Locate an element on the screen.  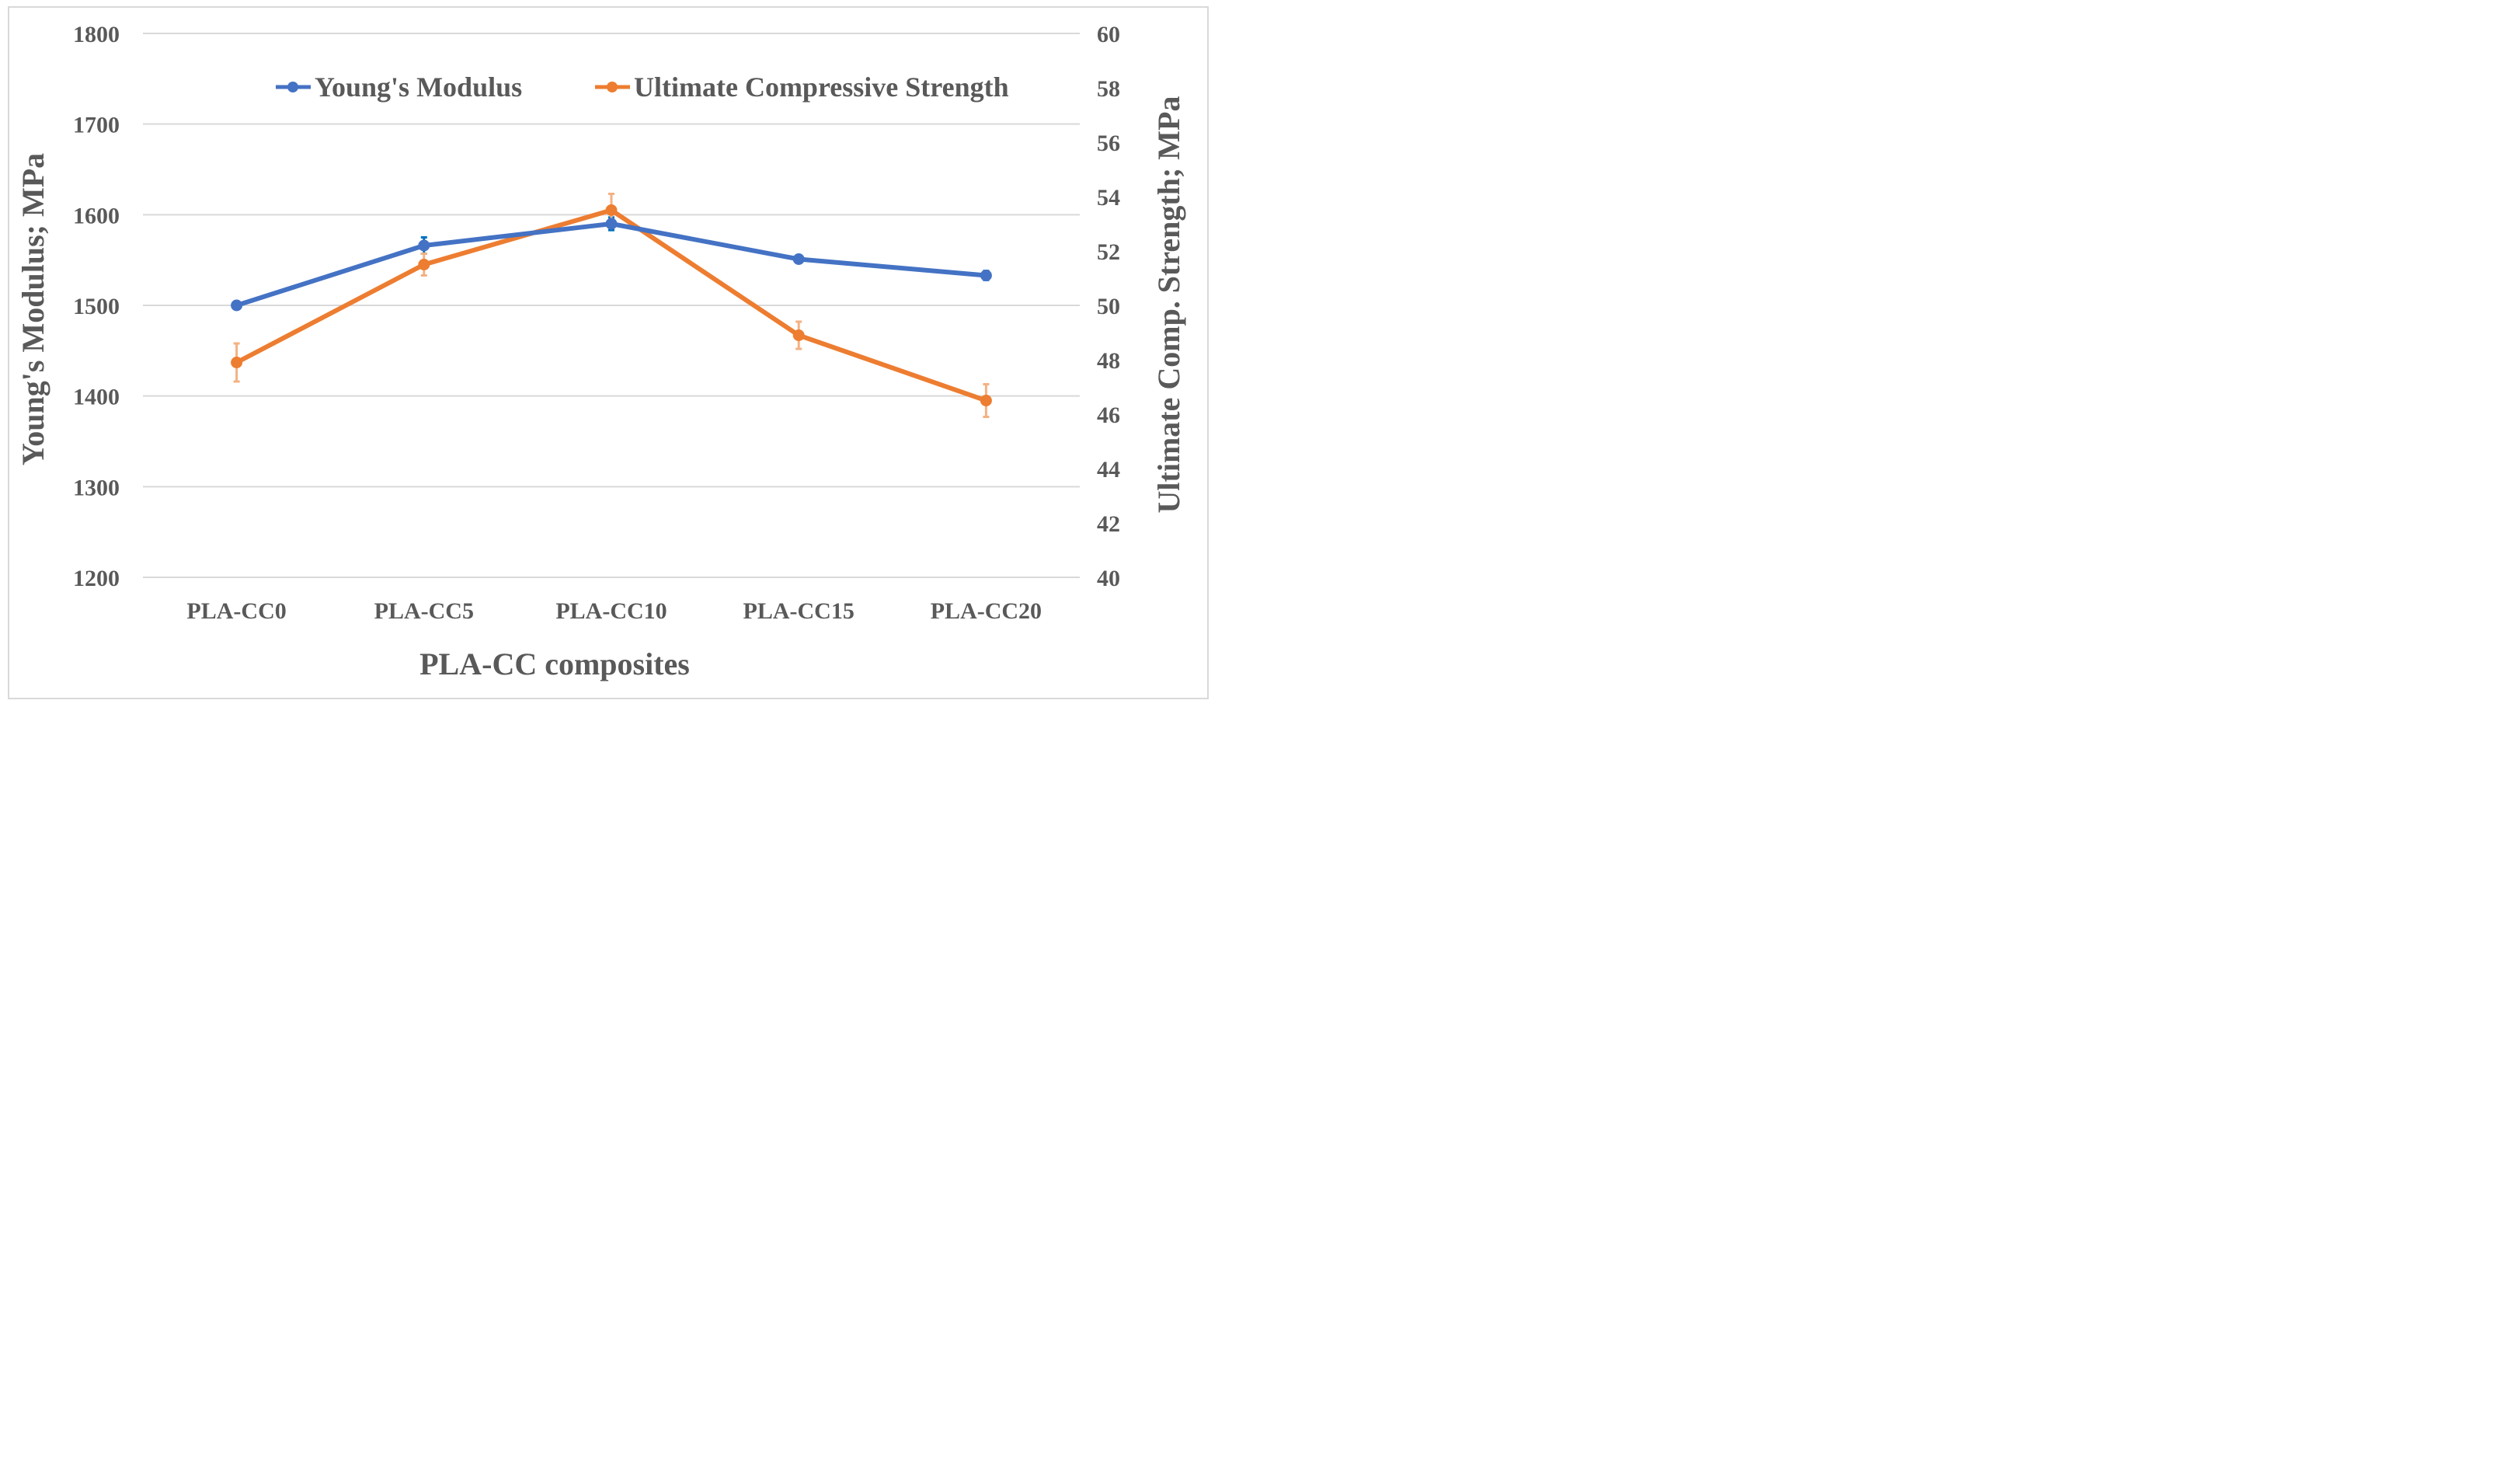
y2-tick-label-48: 48 is located at coordinates (1108, 361).